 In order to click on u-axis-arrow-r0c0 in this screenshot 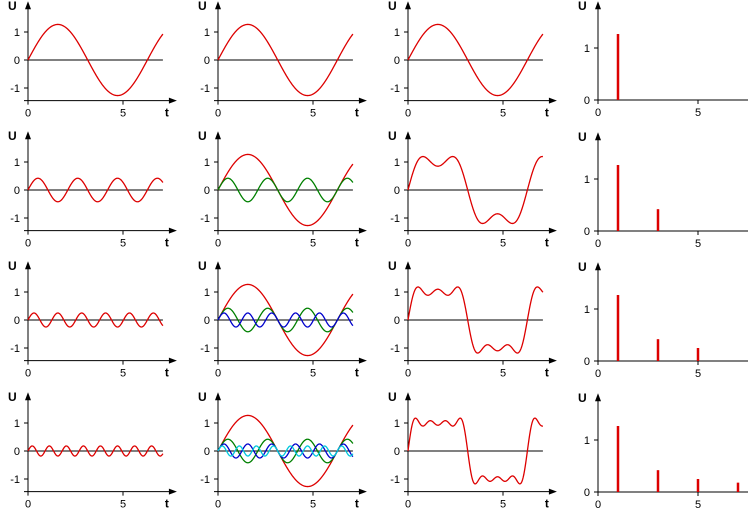, I will do `click(28, 5)`.